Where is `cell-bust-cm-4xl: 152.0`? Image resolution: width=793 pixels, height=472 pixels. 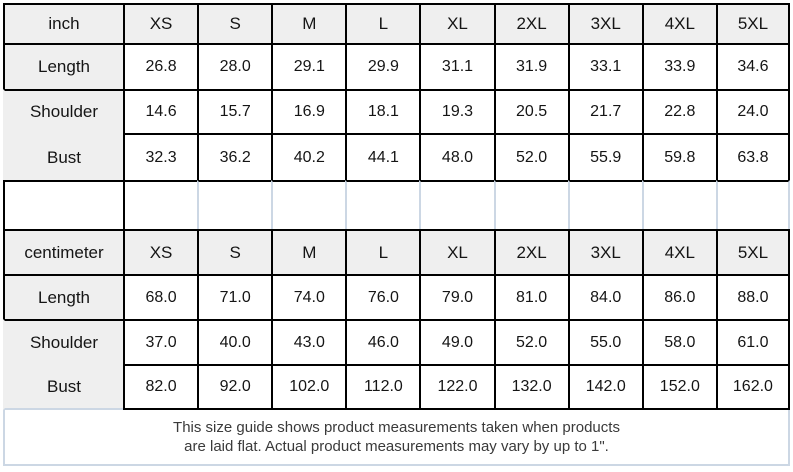
cell-bust-cm-4xl: 152.0 is located at coordinates (678, 387).